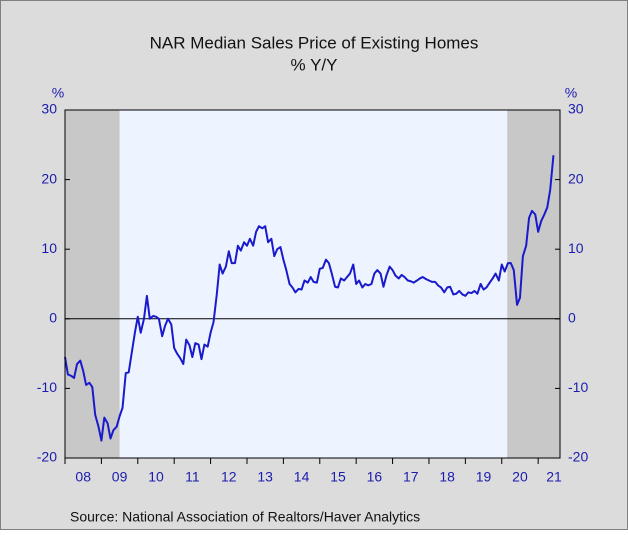 The height and width of the screenshot is (535, 628). What do you see at coordinates (576, 178) in the screenshot?
I see `y2-tick-label: 20` at bounding box center [576, 178].